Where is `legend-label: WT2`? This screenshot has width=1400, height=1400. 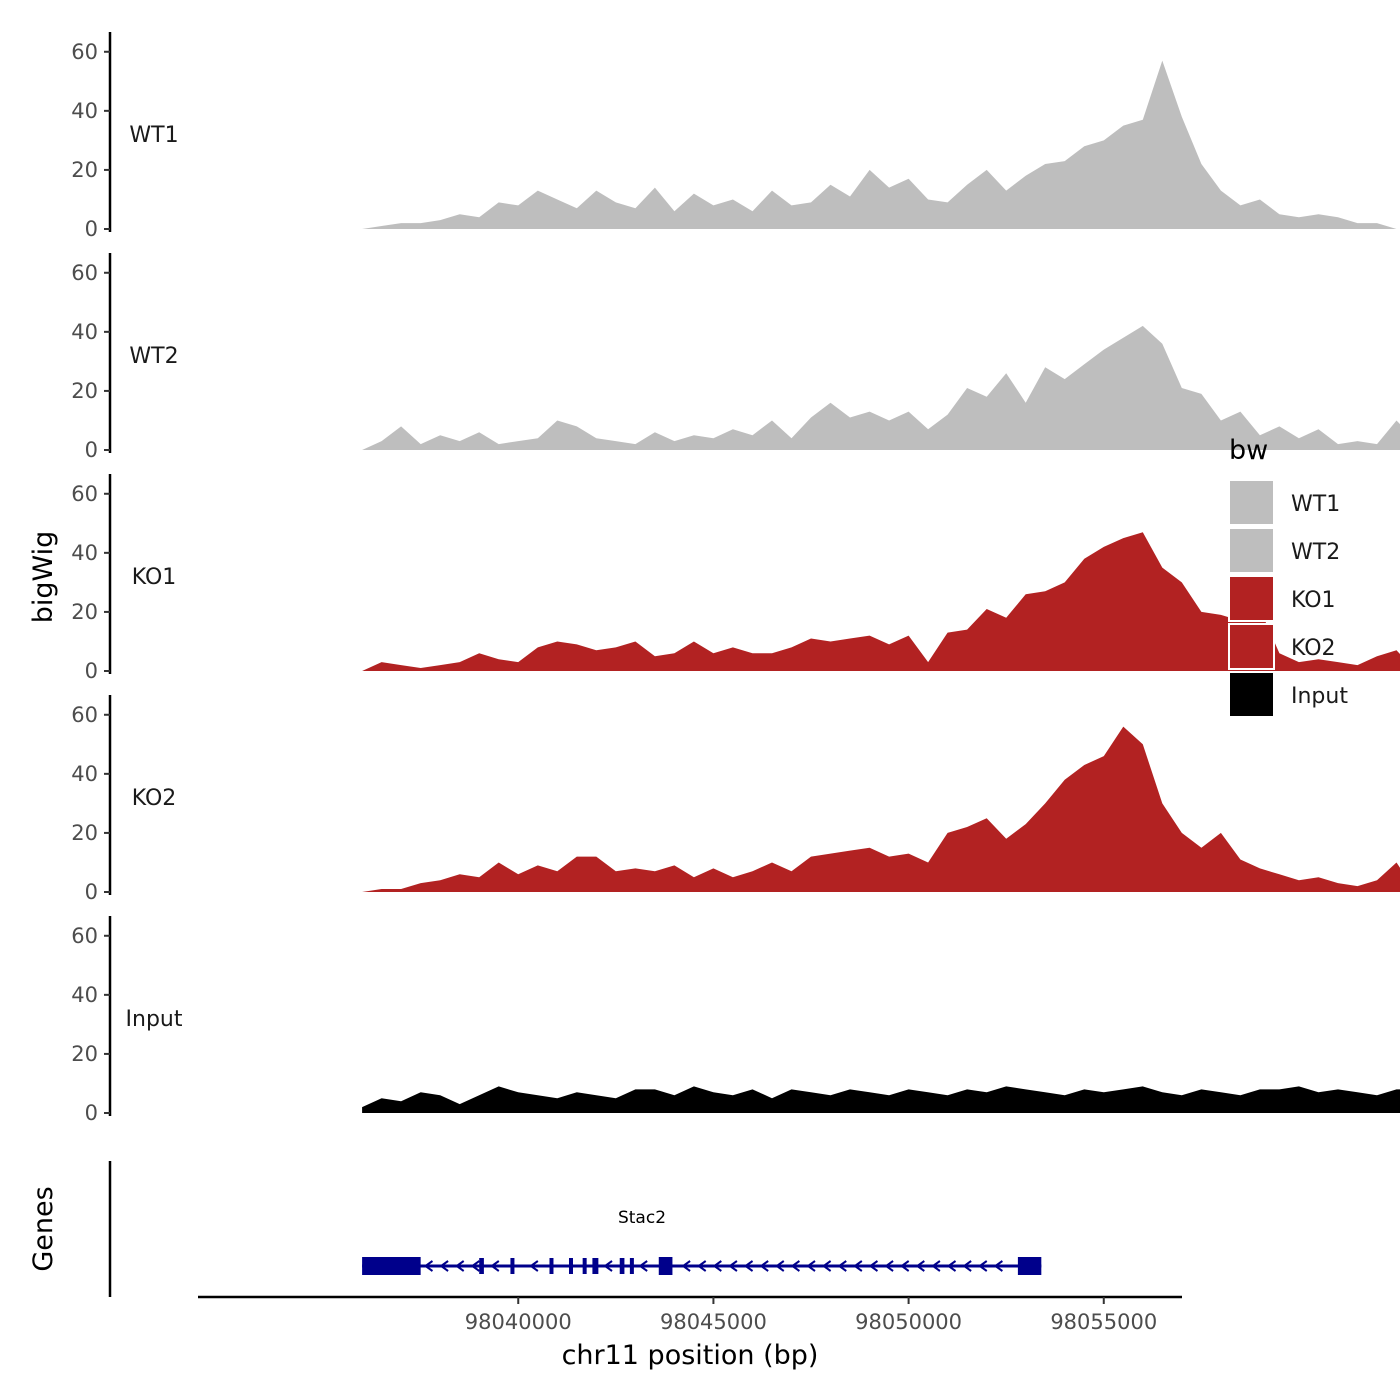
legend-label: WT2 is located at coordinates (1315, 552).